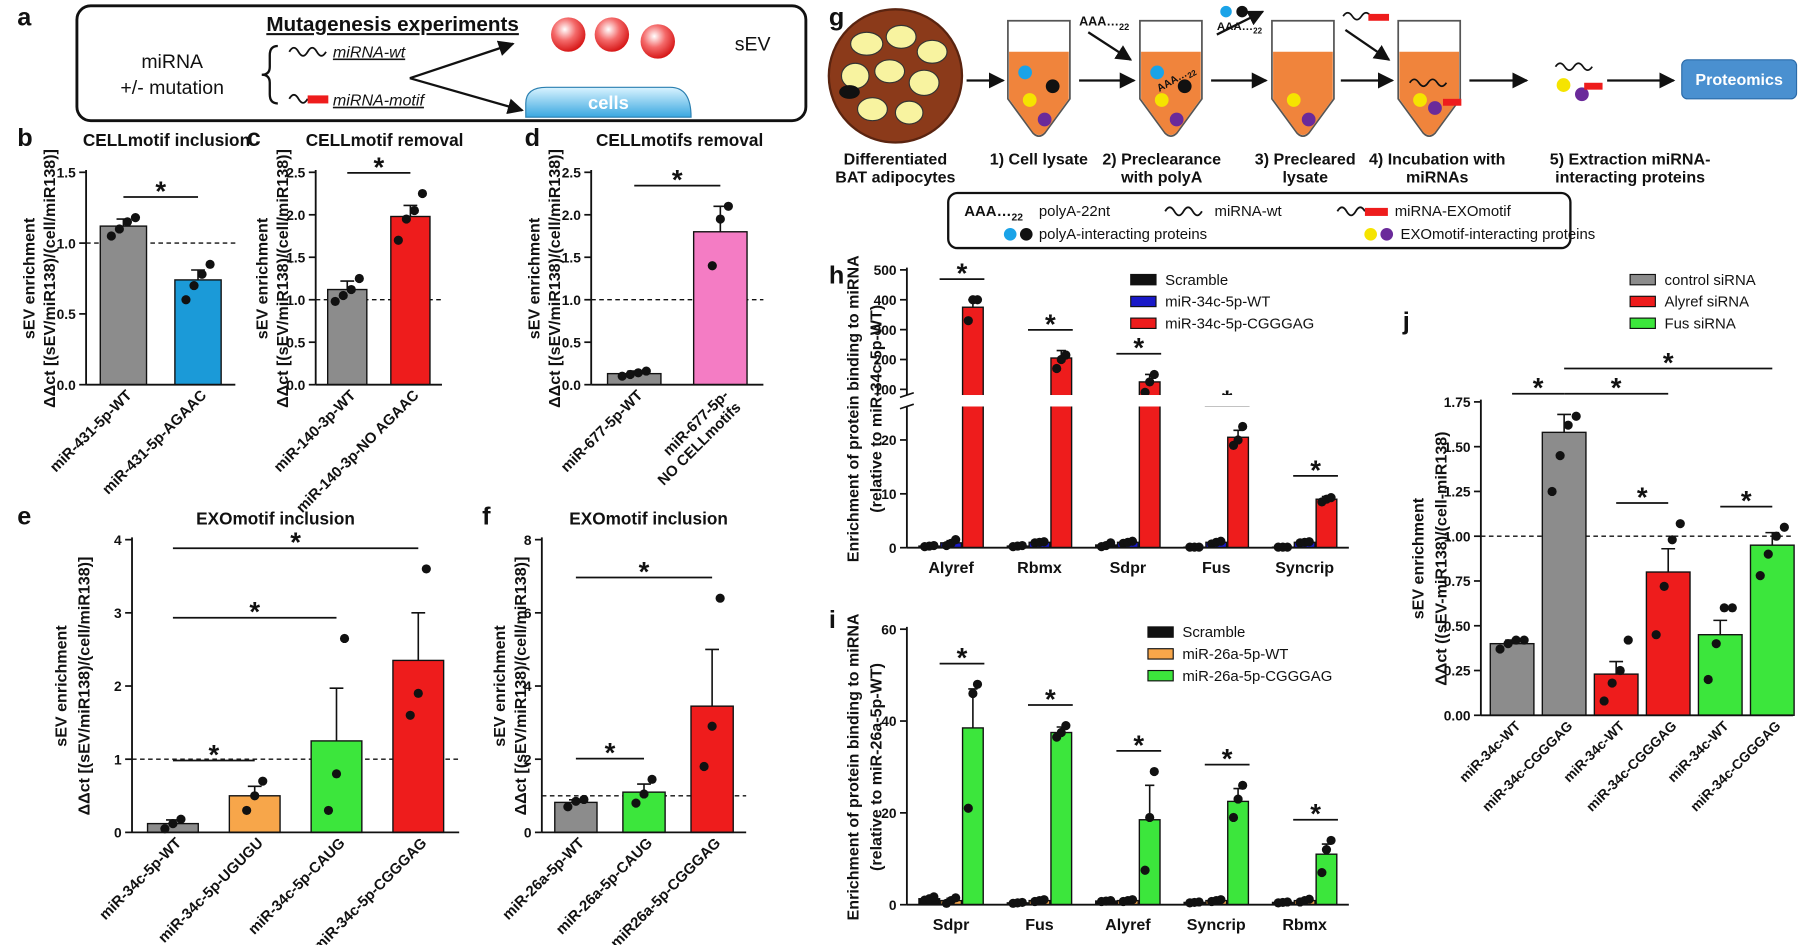 The image size is (1800, 945). Describe the element at coordinates (571, 300) in the screenshot. I see `y-tick-label: 1.0` at that location.